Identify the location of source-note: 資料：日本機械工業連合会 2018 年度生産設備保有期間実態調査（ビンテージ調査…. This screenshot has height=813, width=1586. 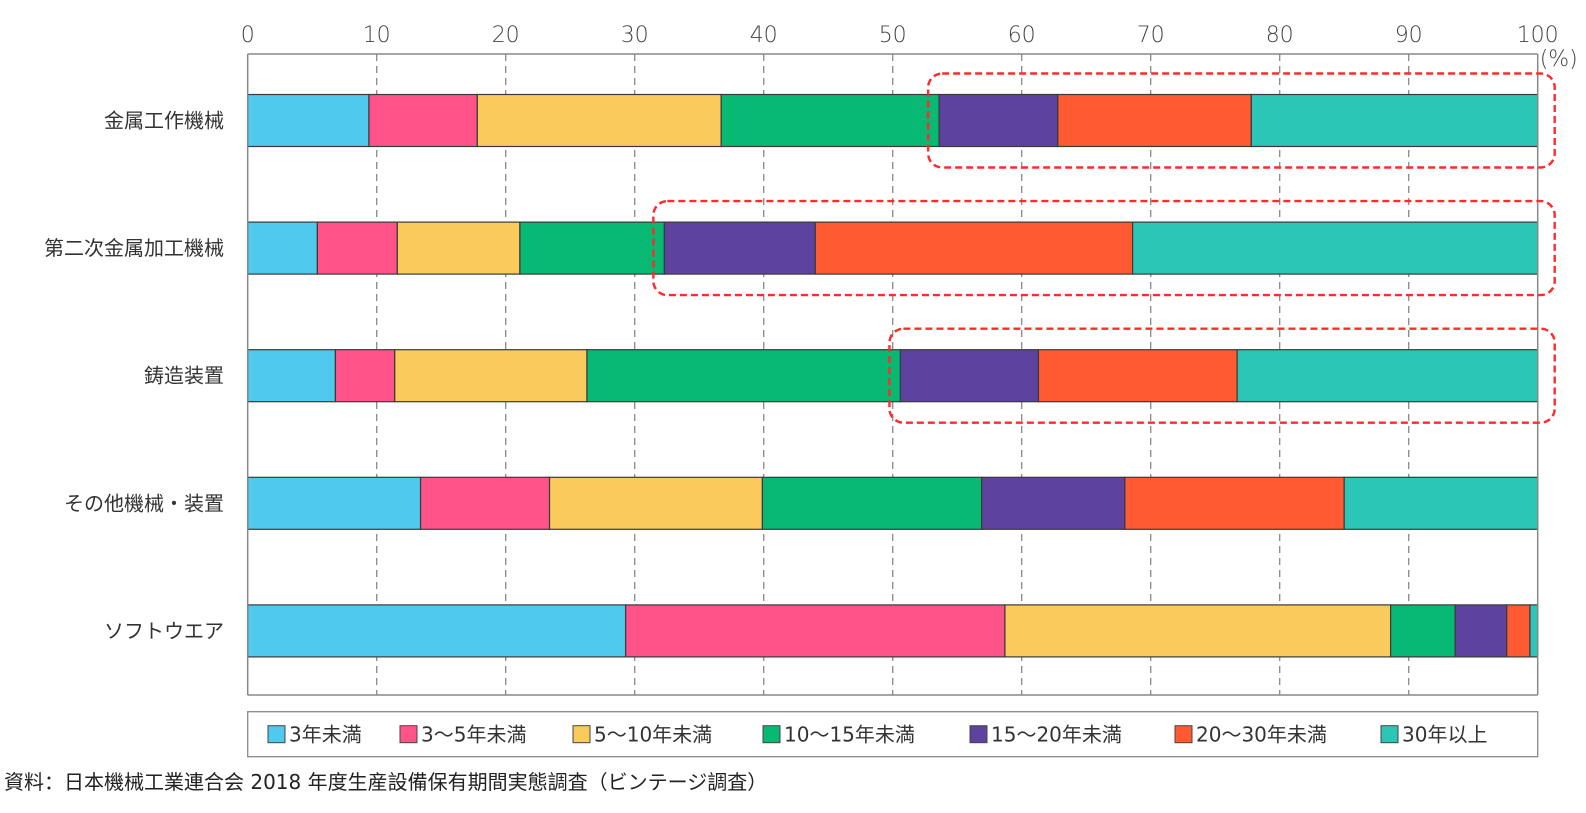
(386, 782).